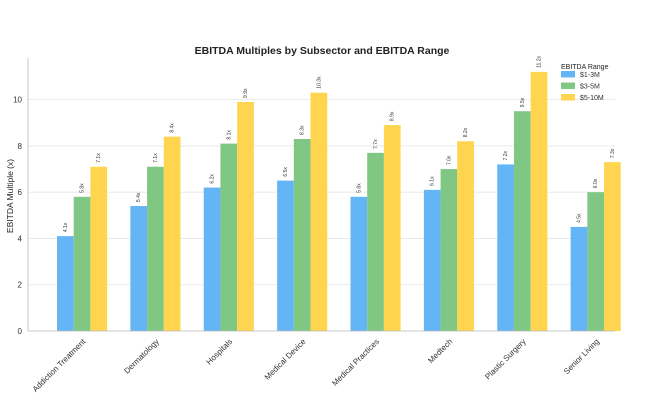 The height and width of the screenshot is (410, 659). What do you see at coordinates (506, 155) in the screenshot?
I see `bar-value-label: 7.2x` at bounding box center [506, 155].